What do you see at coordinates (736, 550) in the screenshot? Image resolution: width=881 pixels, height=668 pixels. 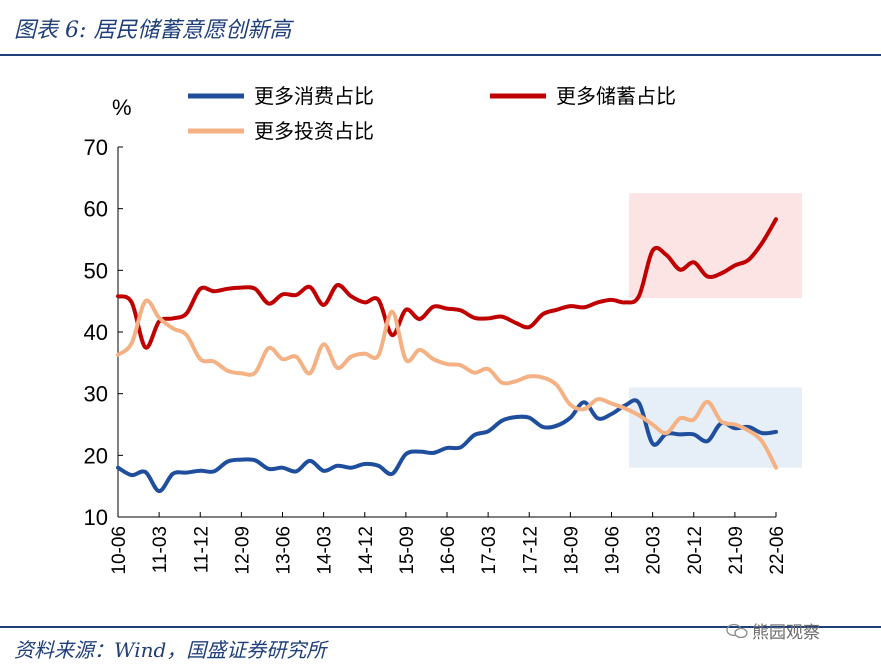 I see `x-tick-label: 21-09` at bounding box center [736, 550].